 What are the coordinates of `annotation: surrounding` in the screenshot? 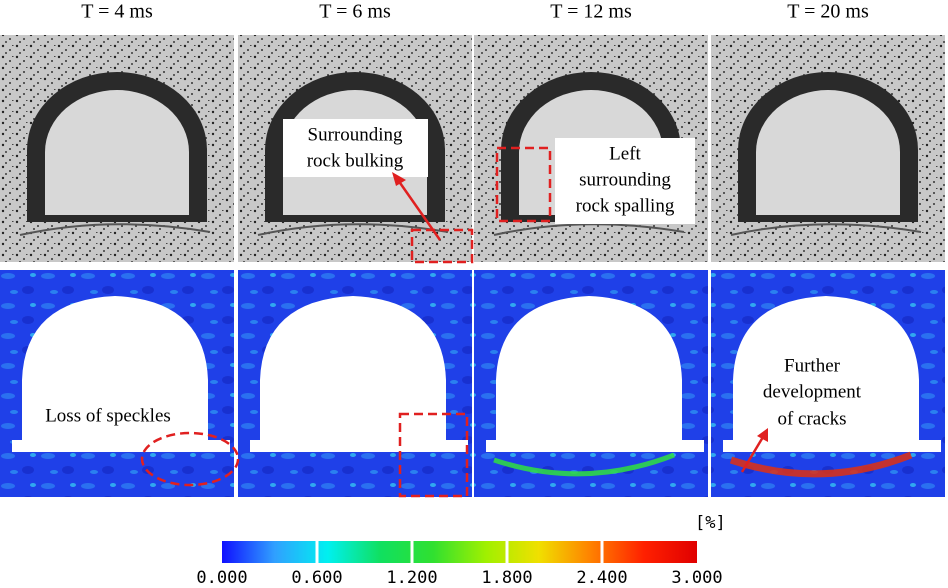 It's located at (625, 179).